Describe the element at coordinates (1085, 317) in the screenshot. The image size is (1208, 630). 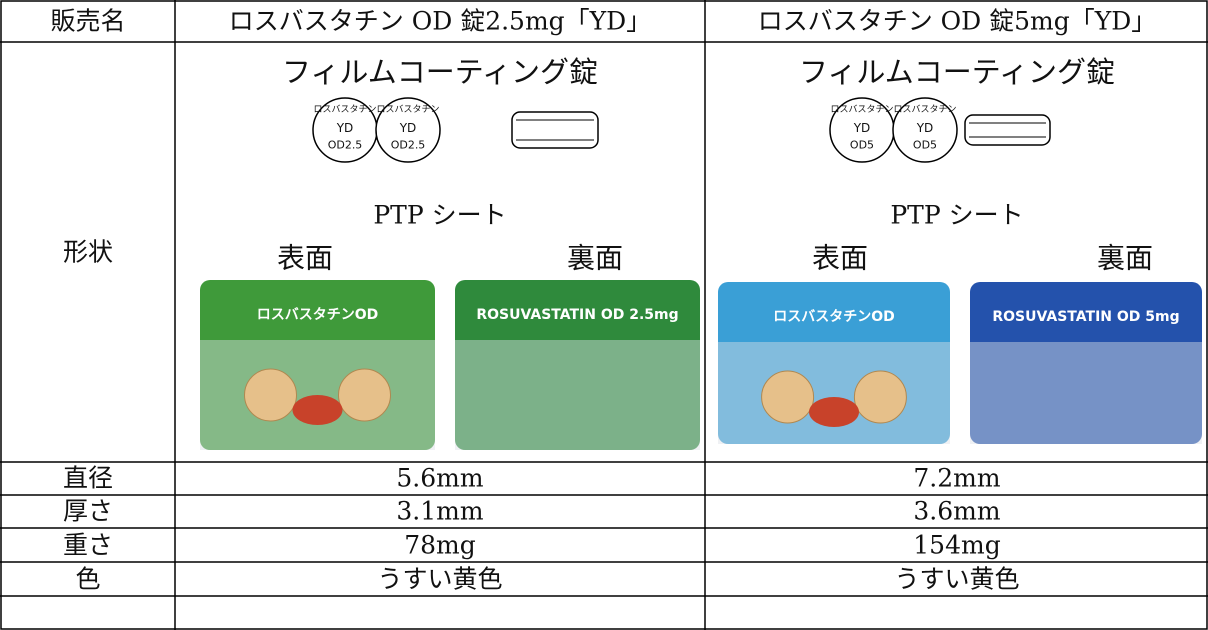
I see `sheet-text: ROSUVASTATIN OD 5mg` at that location.